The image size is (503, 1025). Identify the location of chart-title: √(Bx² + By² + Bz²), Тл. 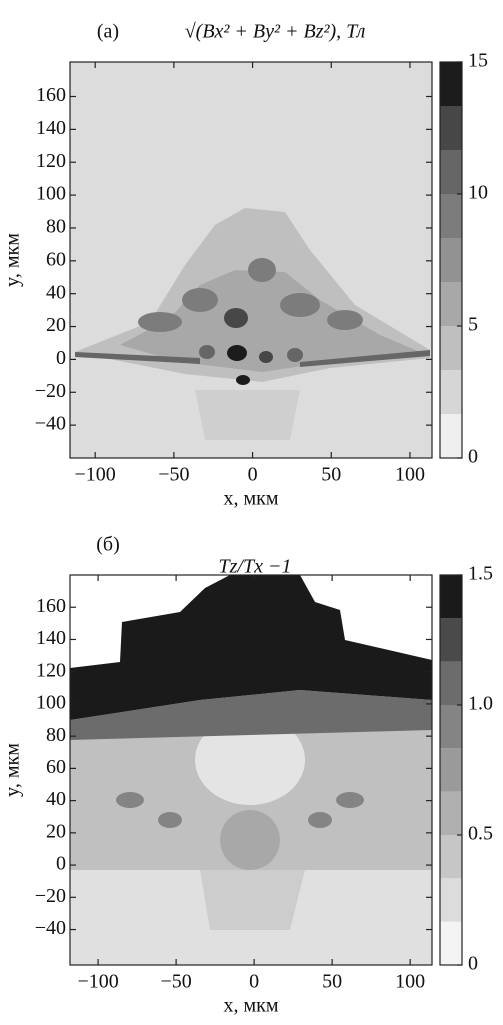
(275, 32).